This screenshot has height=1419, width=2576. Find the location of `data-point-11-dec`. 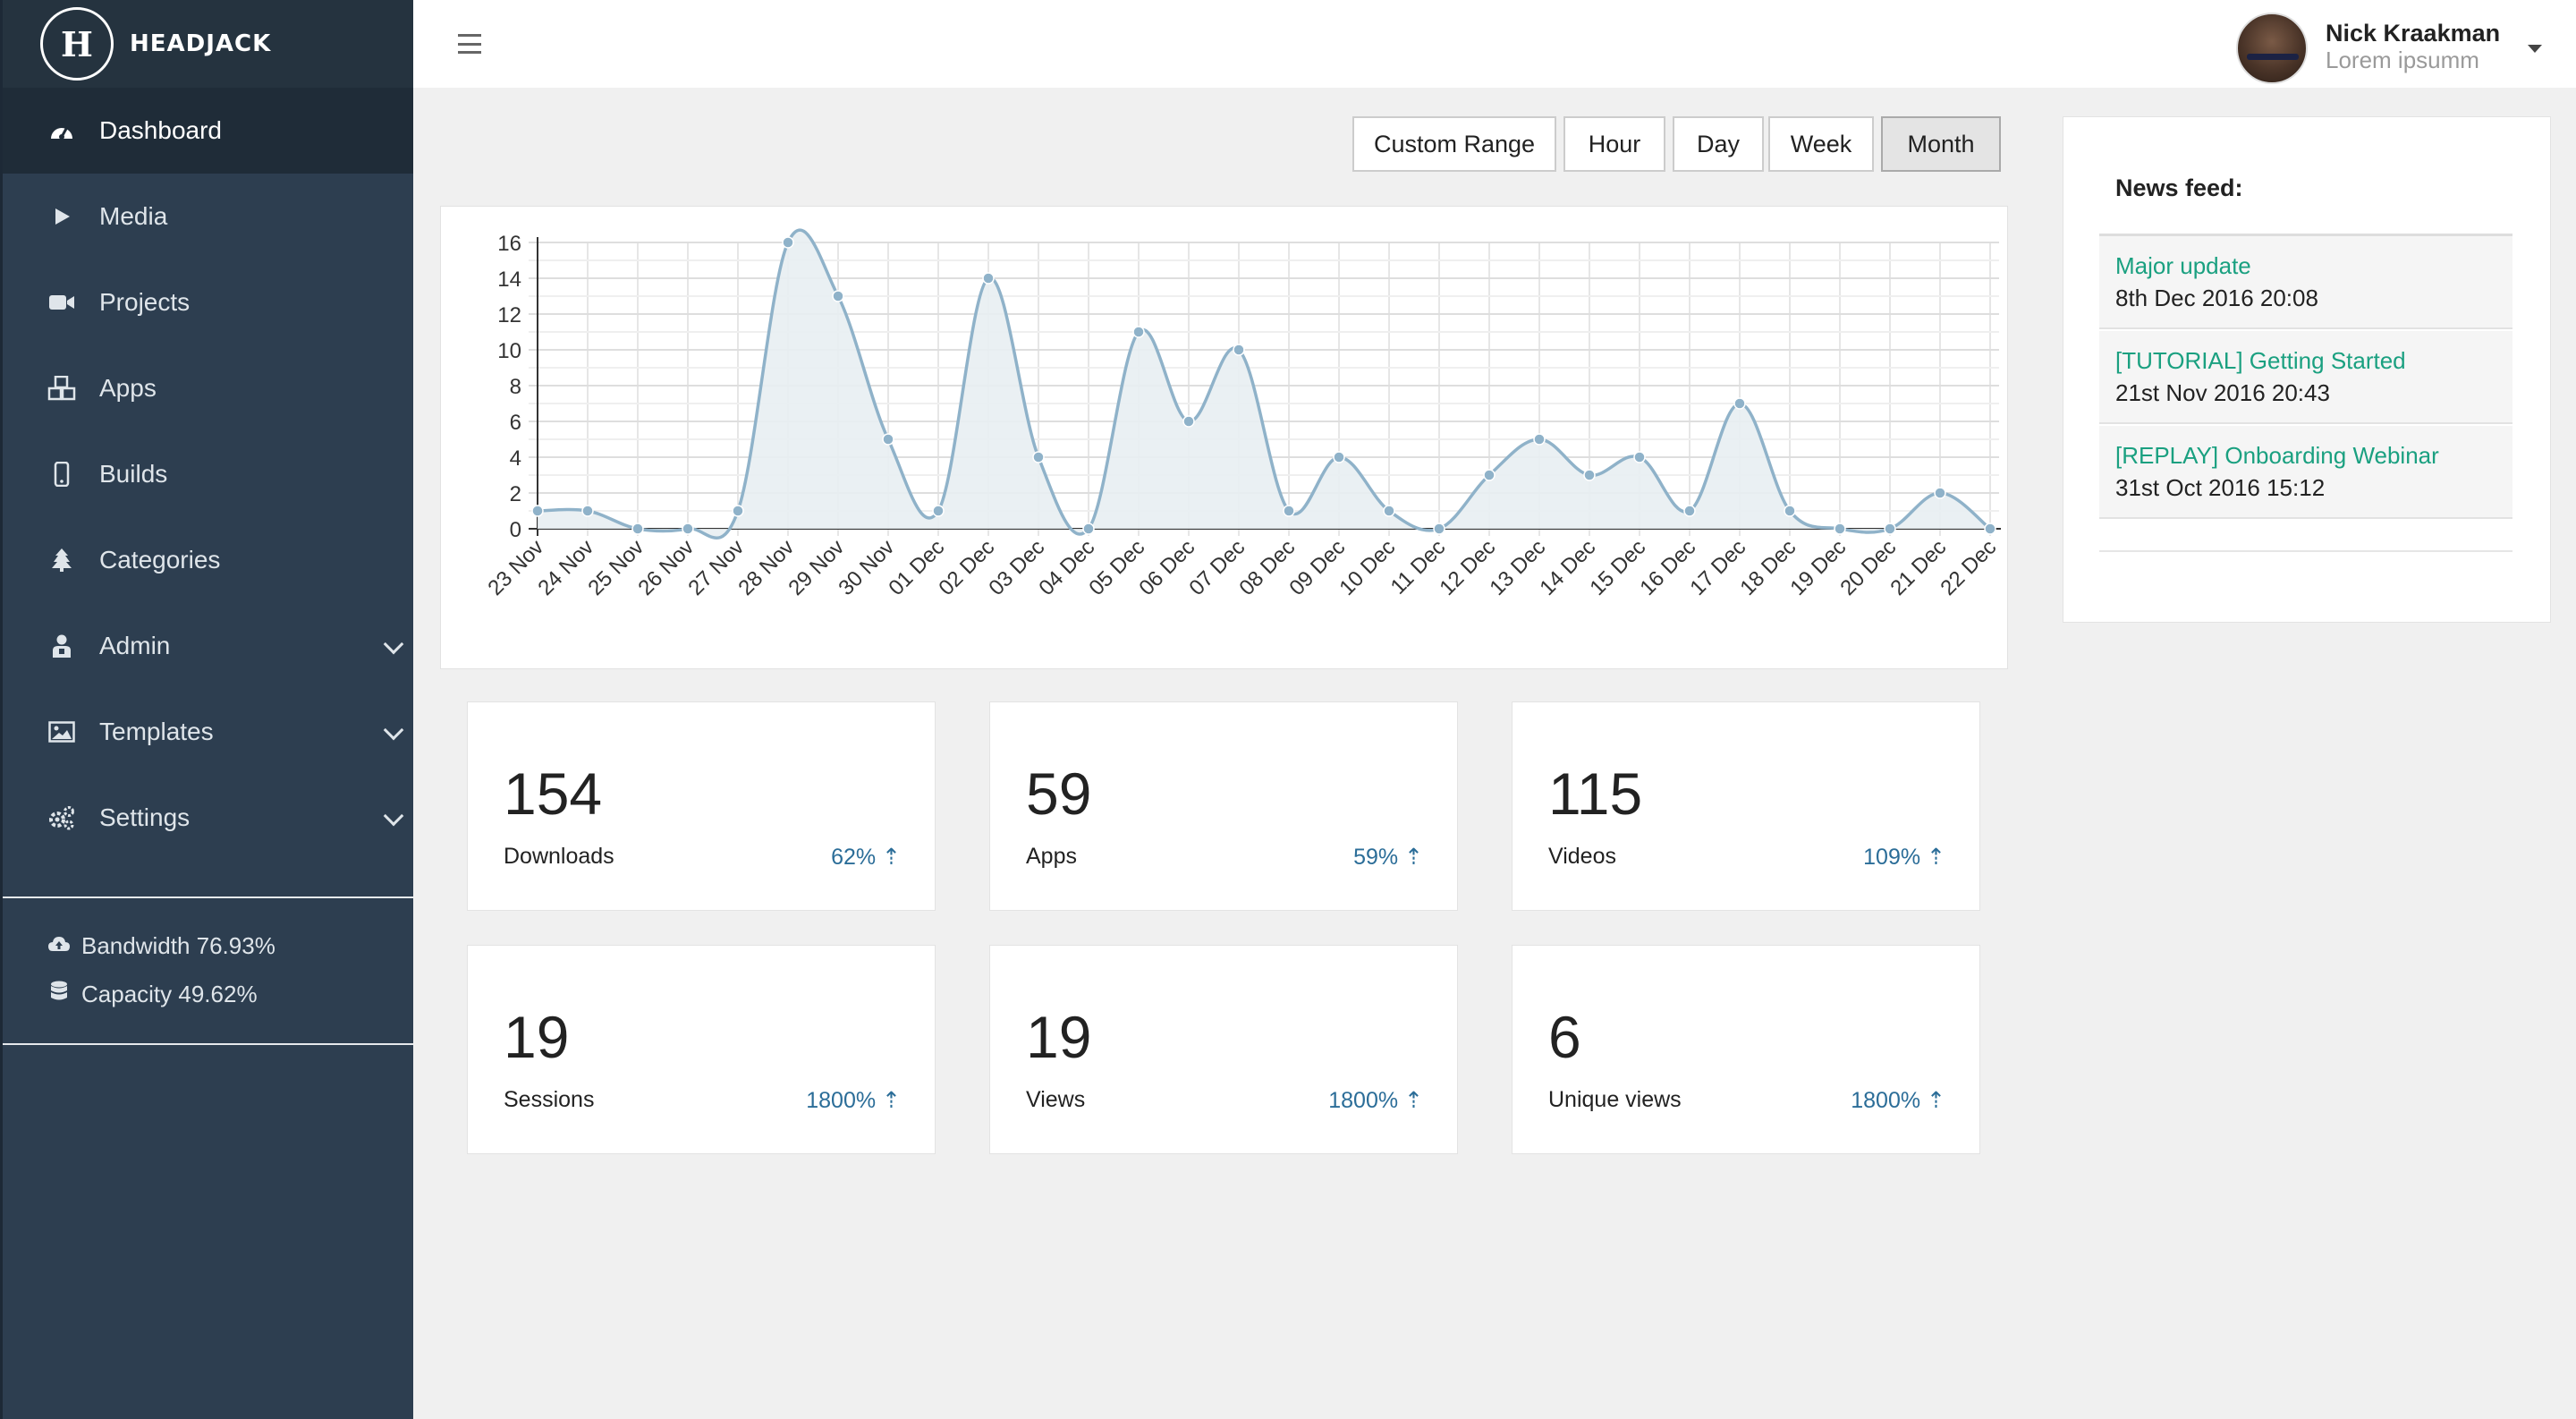

data-point-11-dec is located at coordinates (1439, 529).